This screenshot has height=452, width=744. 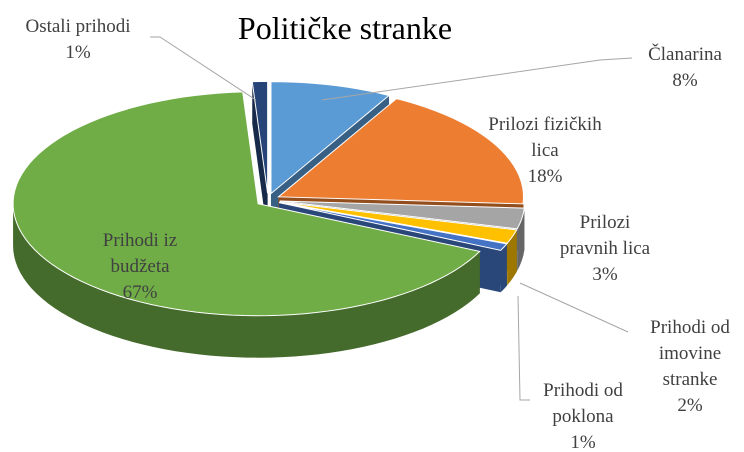 I want to click on slice-label: Prihodi od poklona 1%, so click(x=583, y=415).